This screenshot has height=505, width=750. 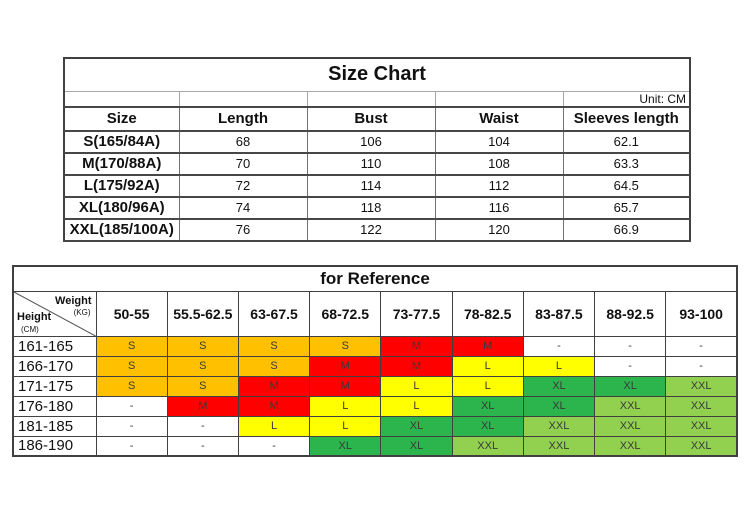 What do you see at coordinates (626, 185) in the screenshot?
I see `sleeves-value: 64.5` at bounding box center [626, 185].